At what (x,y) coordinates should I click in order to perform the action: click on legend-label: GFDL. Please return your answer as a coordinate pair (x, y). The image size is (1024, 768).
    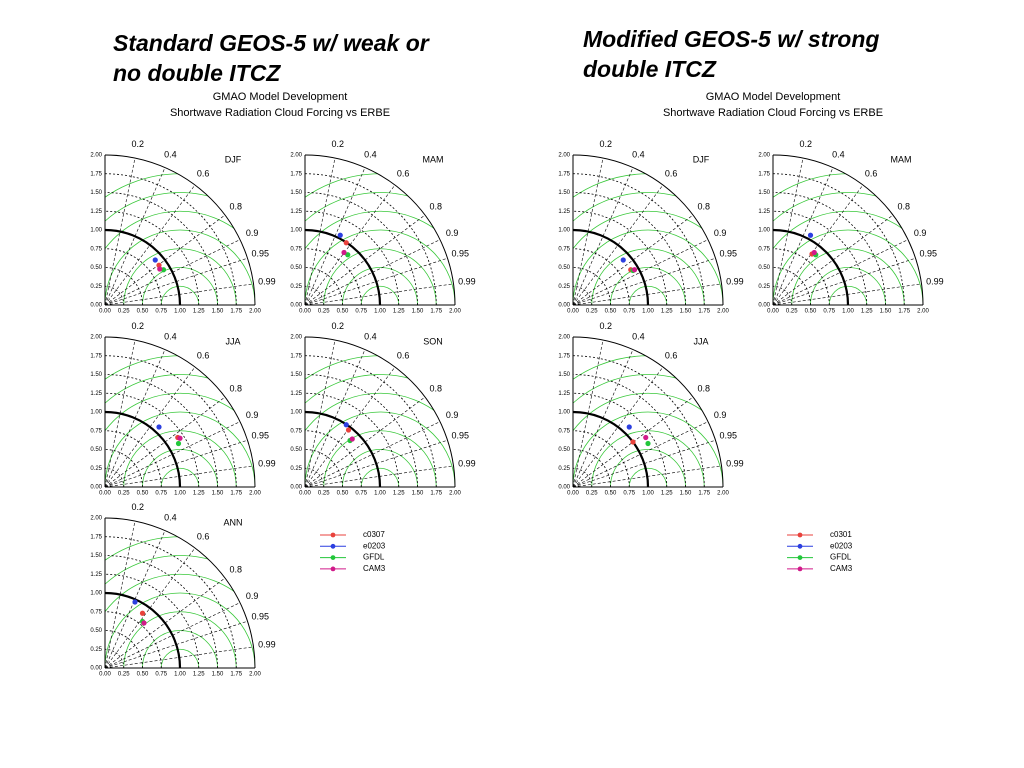
    Looking at the image, I should click on (374, 557).